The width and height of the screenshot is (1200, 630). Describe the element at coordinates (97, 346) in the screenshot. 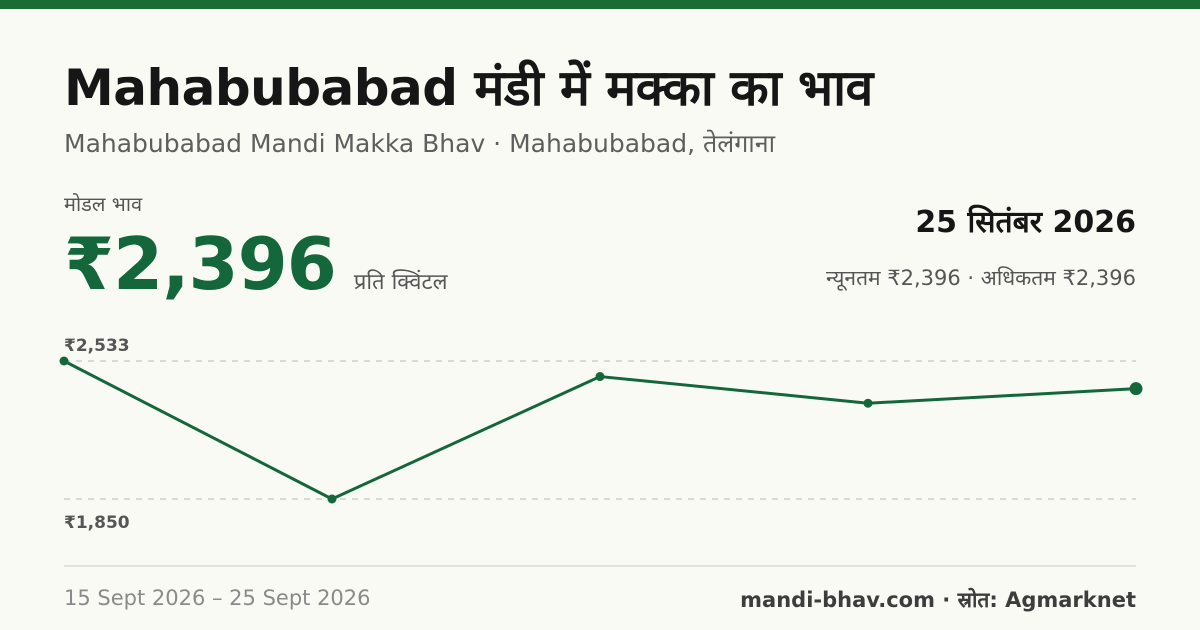

I see `y-tick-label-max: ₹2,533` at that location.